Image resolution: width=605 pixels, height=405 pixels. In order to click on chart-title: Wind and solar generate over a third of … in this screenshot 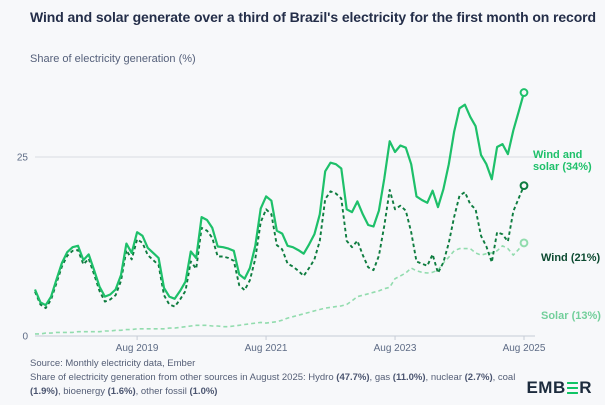, I will do `click(313, 17)`.